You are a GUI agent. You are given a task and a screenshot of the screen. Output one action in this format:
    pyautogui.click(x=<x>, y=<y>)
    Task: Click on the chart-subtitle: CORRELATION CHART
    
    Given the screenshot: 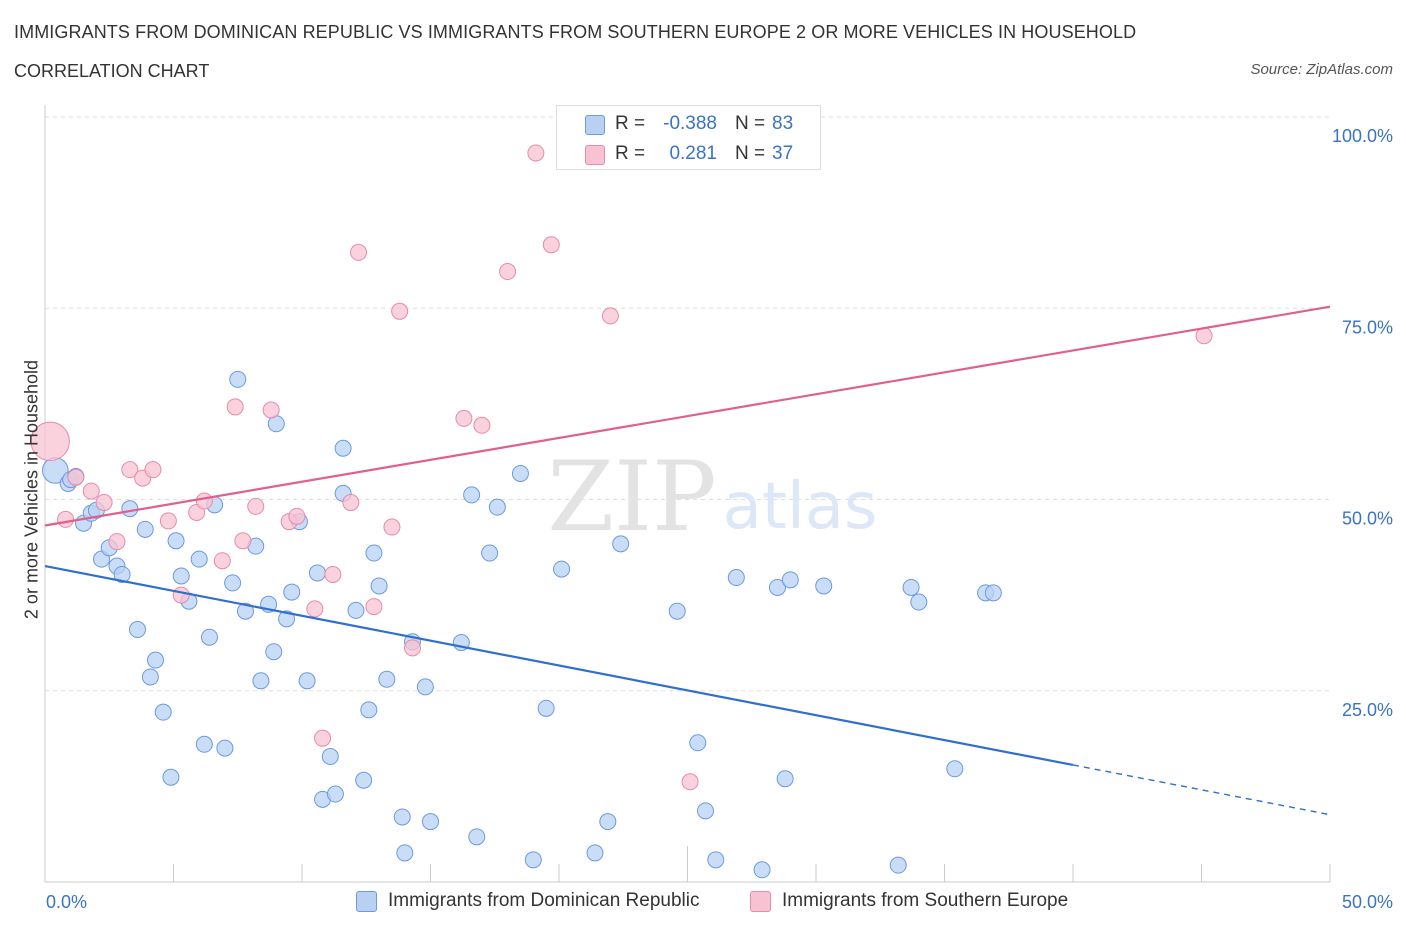 What is the action you would take?
    pyautogui.click(x=112, y=71)
    